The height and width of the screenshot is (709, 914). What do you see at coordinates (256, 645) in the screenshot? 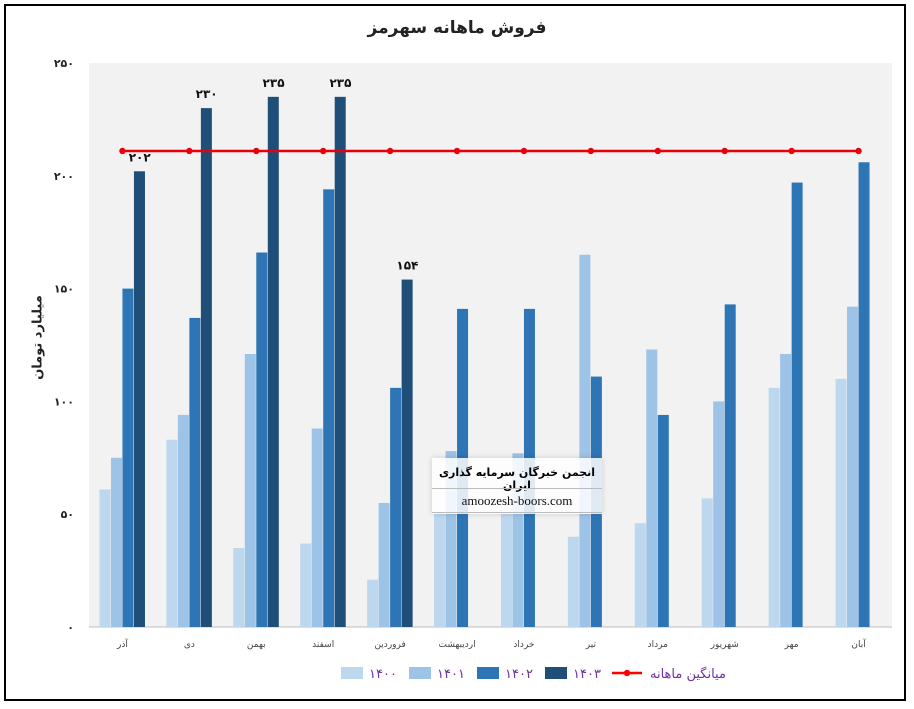
I see `x-tick-label: بهمن` at bounding box center [256, 645].